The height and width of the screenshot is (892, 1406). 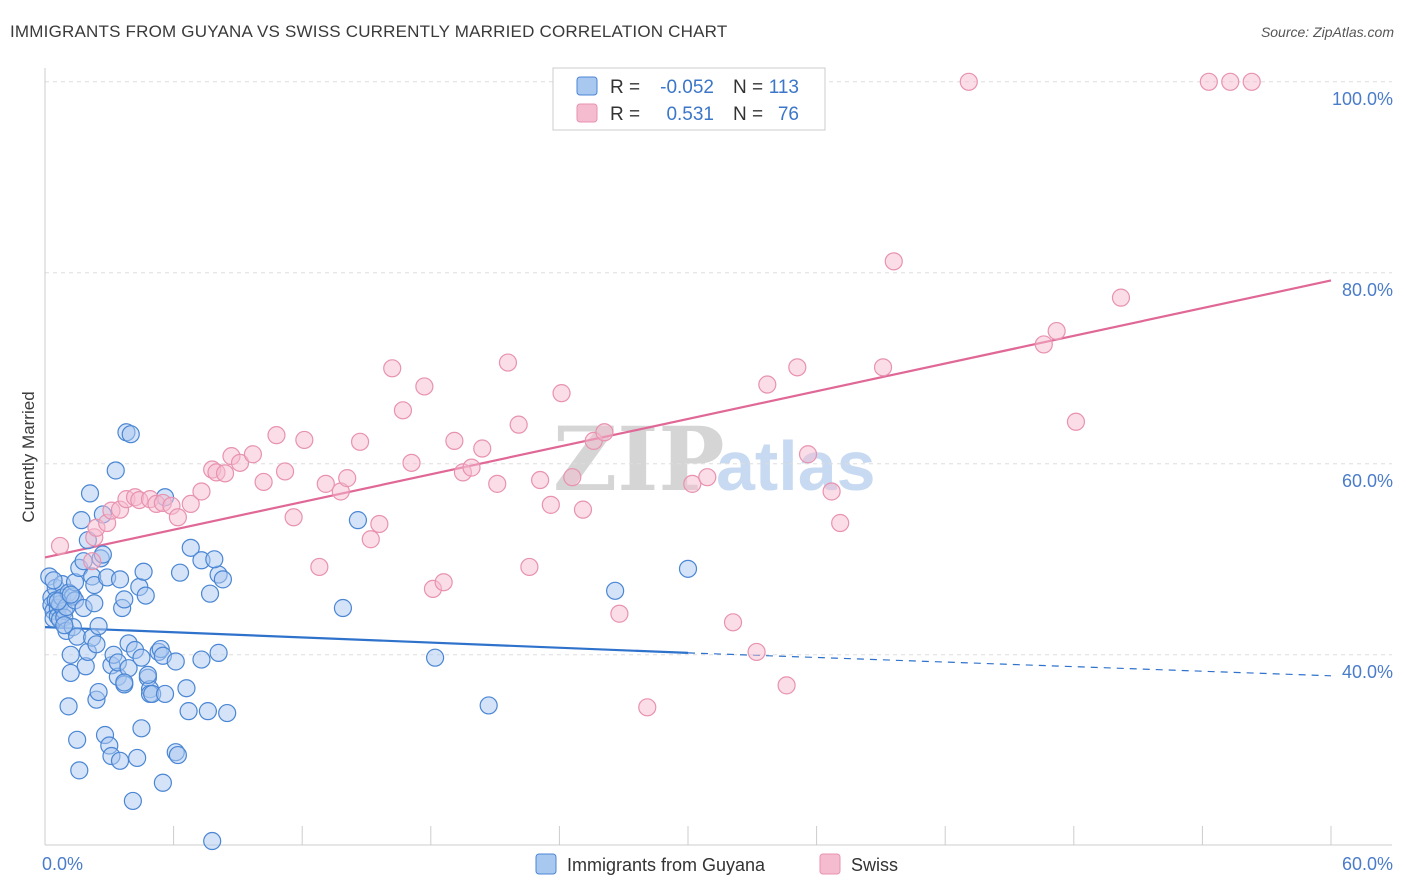 I want to click on legend-swatch-swiss, so click(x=587, y=113).